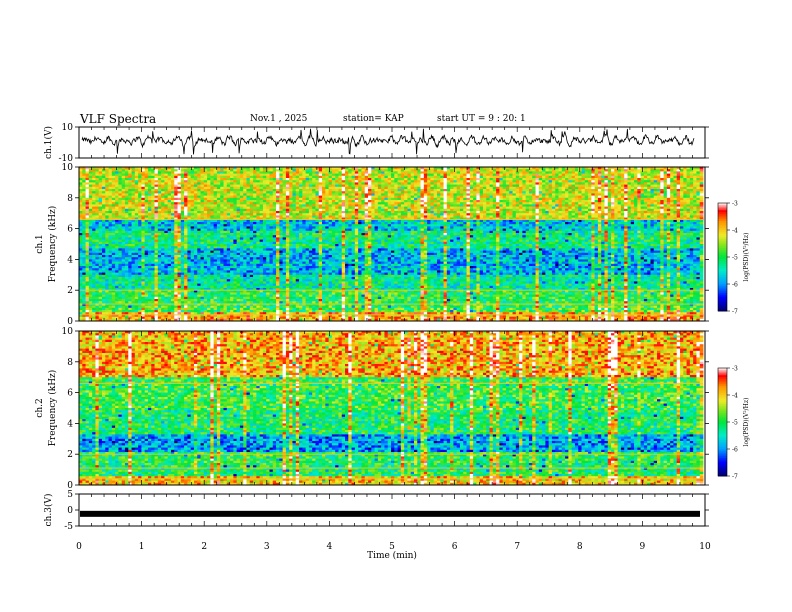  What do you see at coordinates (388, 141) in the screenshot?
I see `ch1-waveform-line` at bounding box center [388, 141].